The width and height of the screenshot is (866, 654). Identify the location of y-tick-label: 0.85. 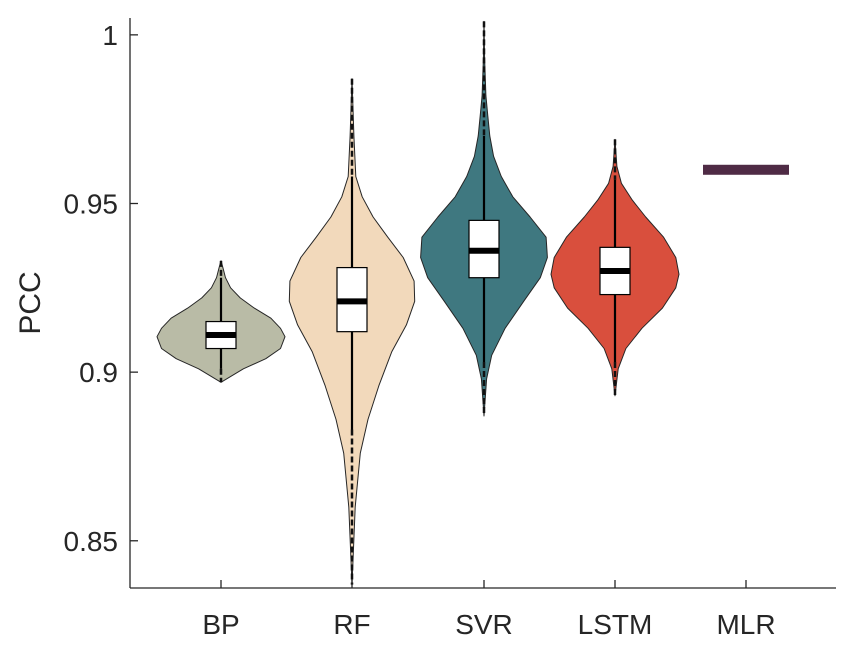
(91, 541).